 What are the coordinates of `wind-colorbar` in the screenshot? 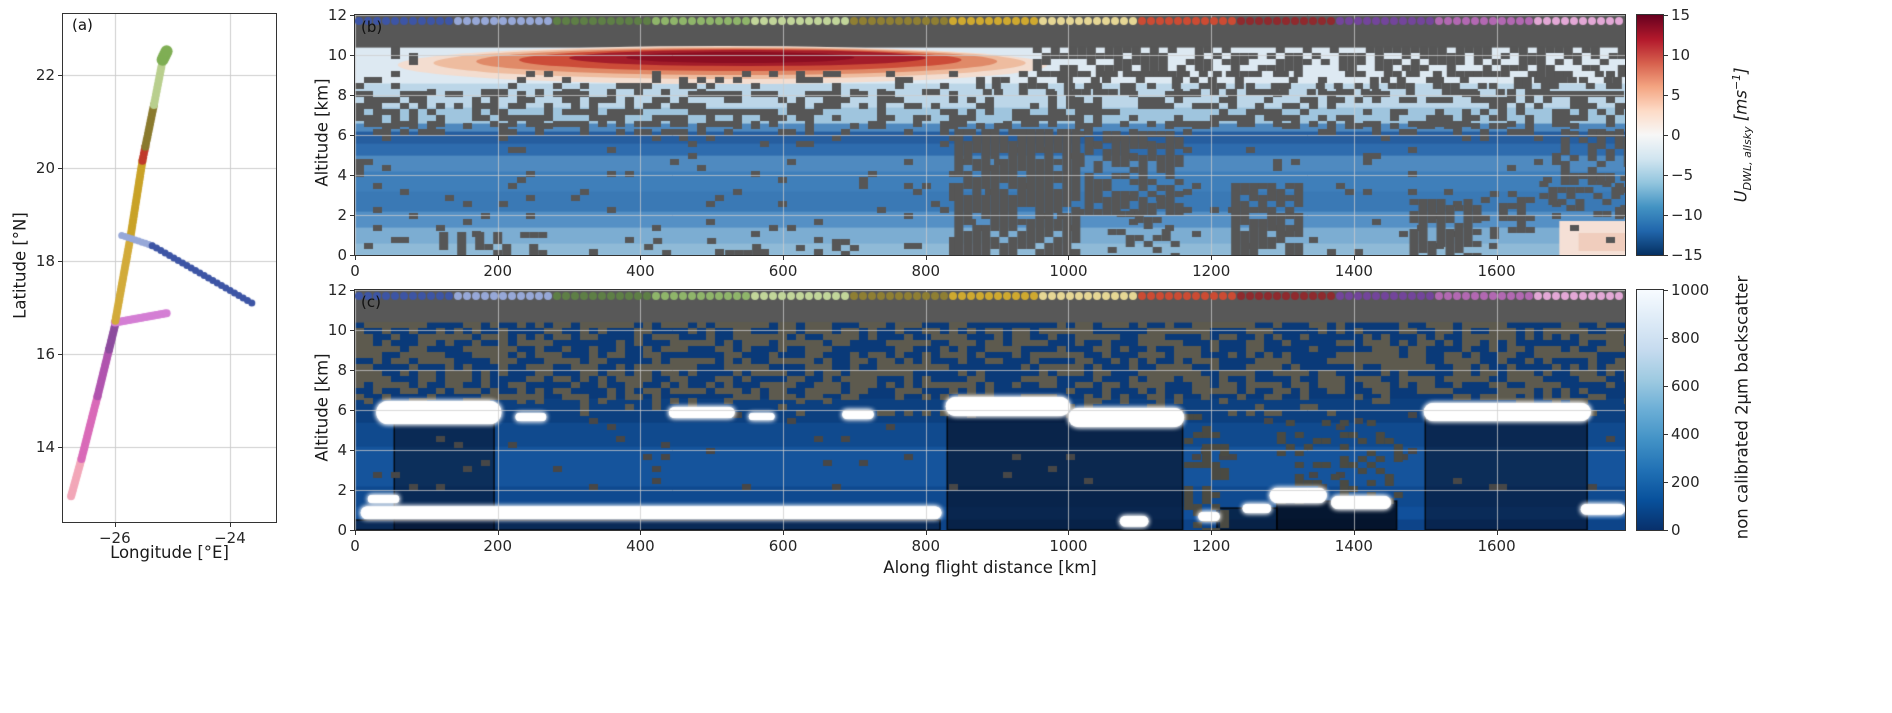 It's located at (1650, 135).